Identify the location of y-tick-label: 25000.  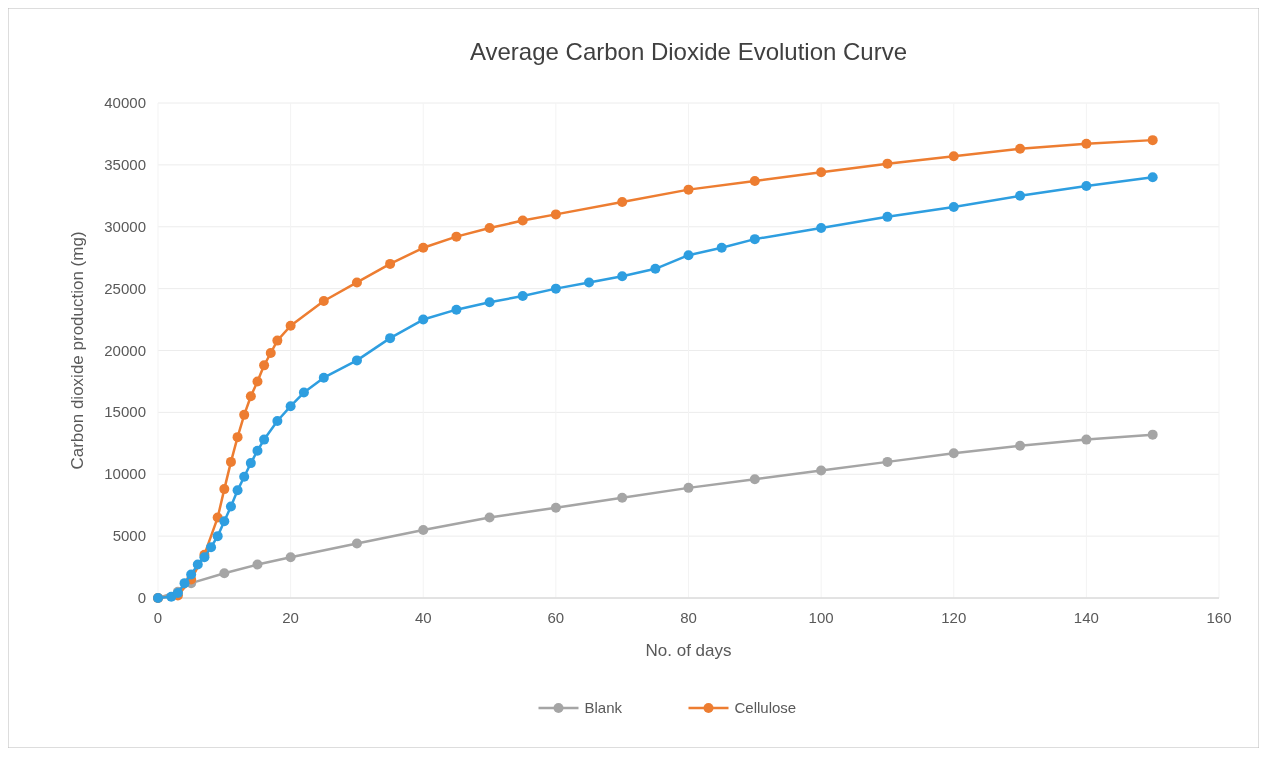
(125, 288).